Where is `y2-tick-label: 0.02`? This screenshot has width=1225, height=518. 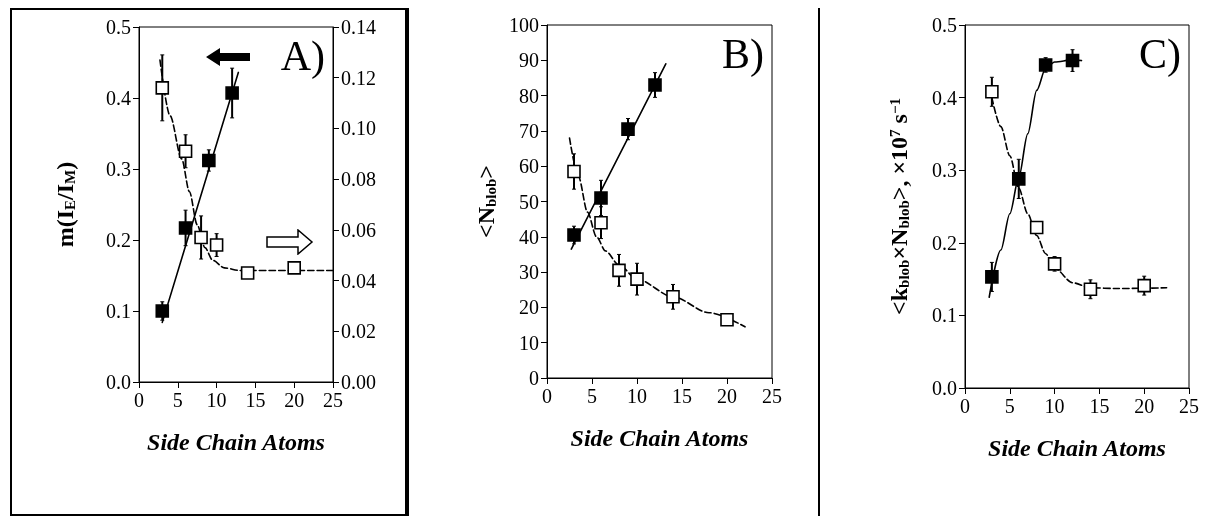 y2-tick-label: 0.02 is located at coordinates (358, 331).